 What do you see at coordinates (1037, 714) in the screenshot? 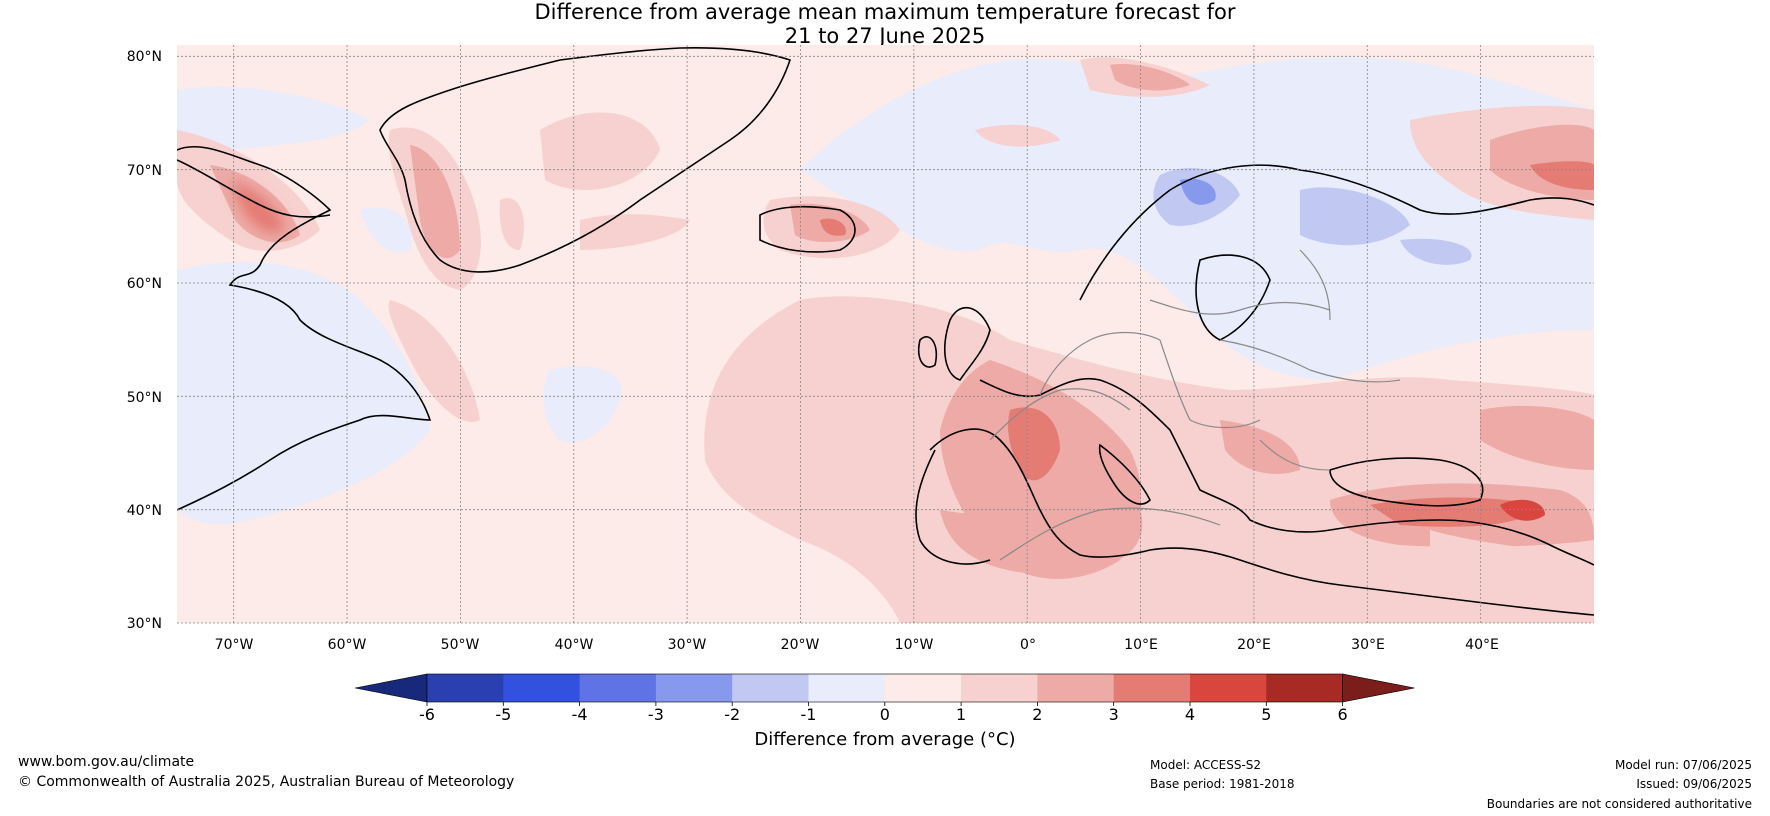
I see `colorbar-tick-label: 2` at bounding box center [1037, 714].